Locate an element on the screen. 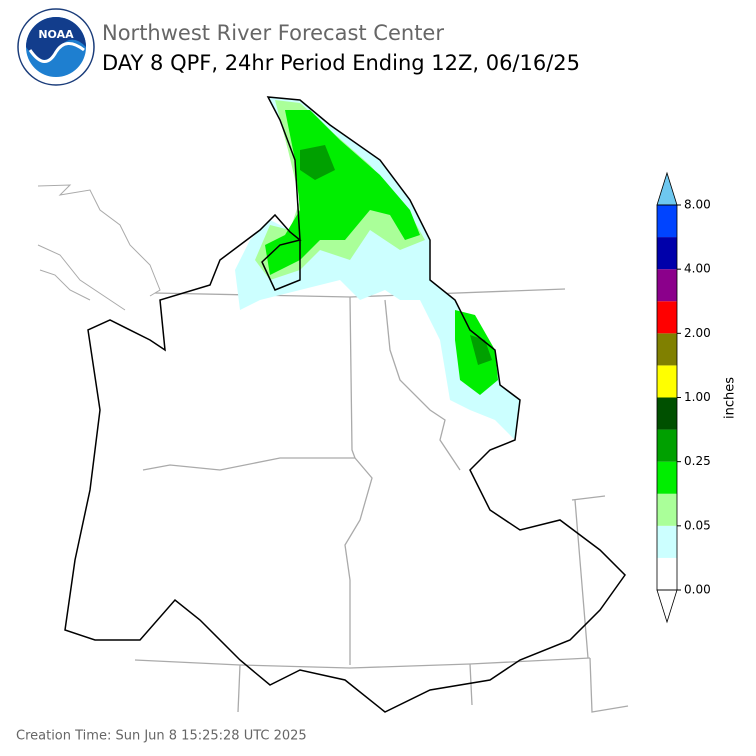 Image resolution: width=756 pixels, height=756 pixels. colorbar-over is located at coordinates (667, 188).